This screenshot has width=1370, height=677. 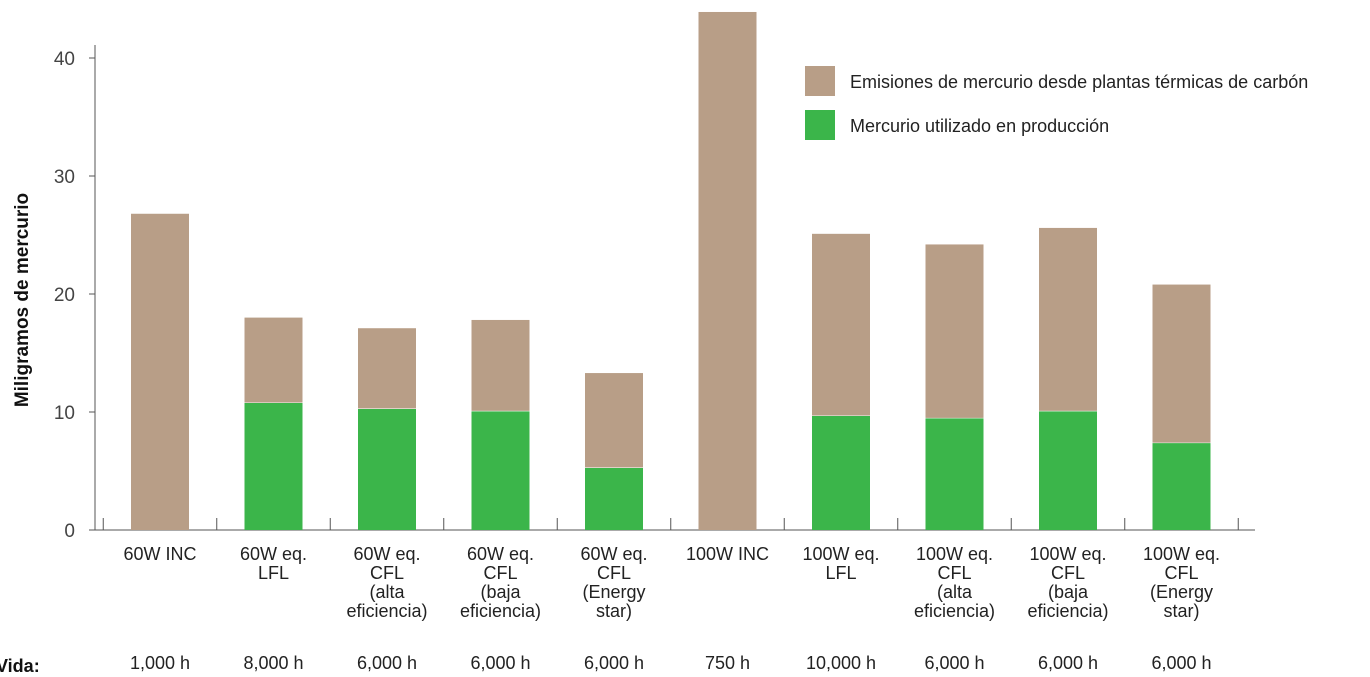 What do you see at coordinates (160, 663) in the screenshot?
I see `life-value: 1,000 h` at bounding box center [160, 663].